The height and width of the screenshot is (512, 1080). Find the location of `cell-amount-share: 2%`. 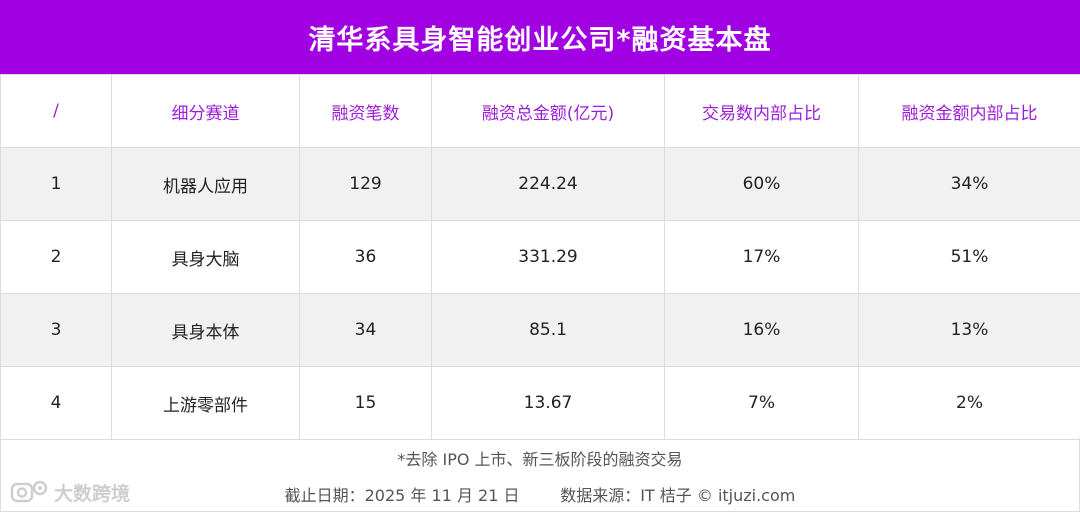

cell-amount-share: 2% is located at coordinates (969, 403).